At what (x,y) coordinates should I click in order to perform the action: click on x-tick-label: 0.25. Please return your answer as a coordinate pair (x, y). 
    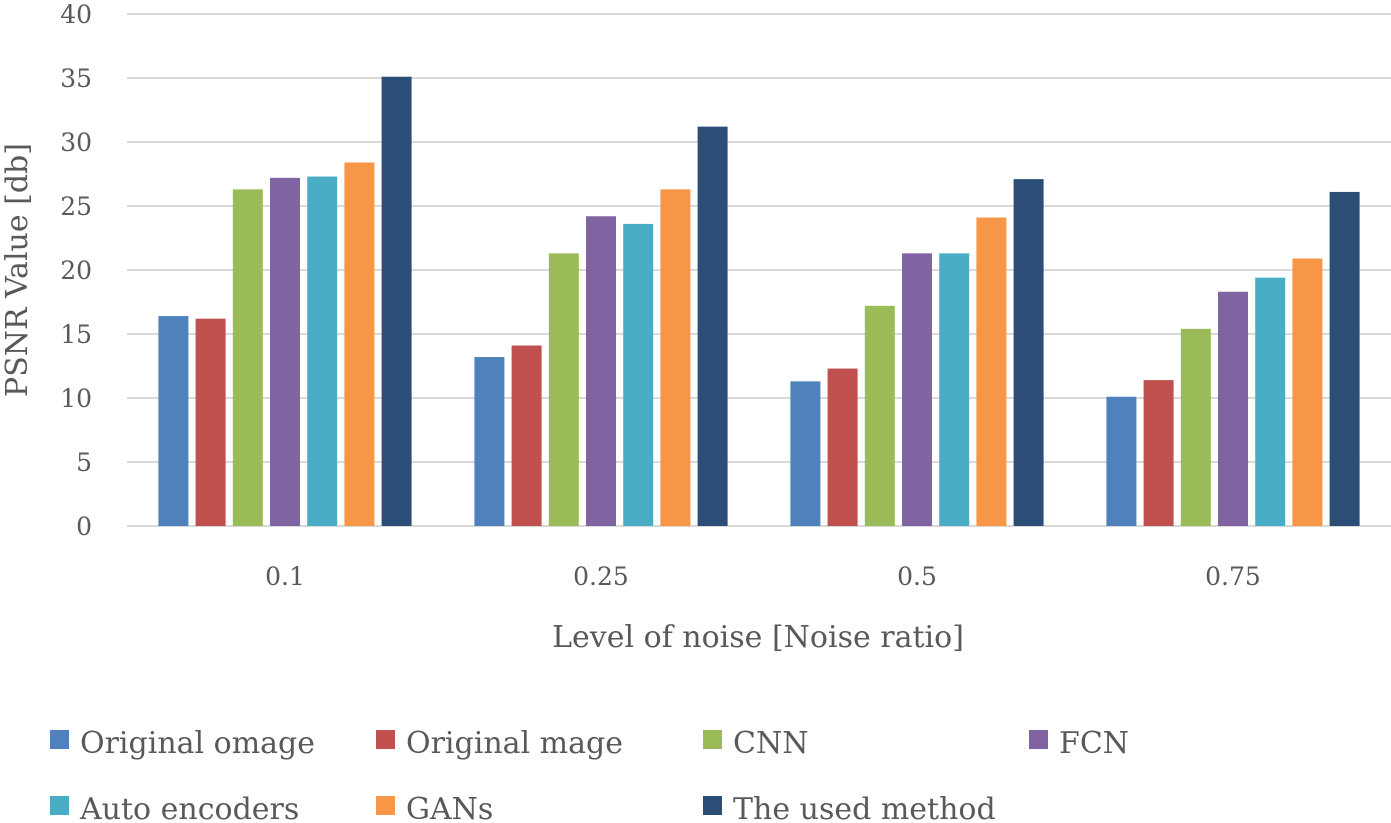
    Looking at the image, I should click on (601, 576).